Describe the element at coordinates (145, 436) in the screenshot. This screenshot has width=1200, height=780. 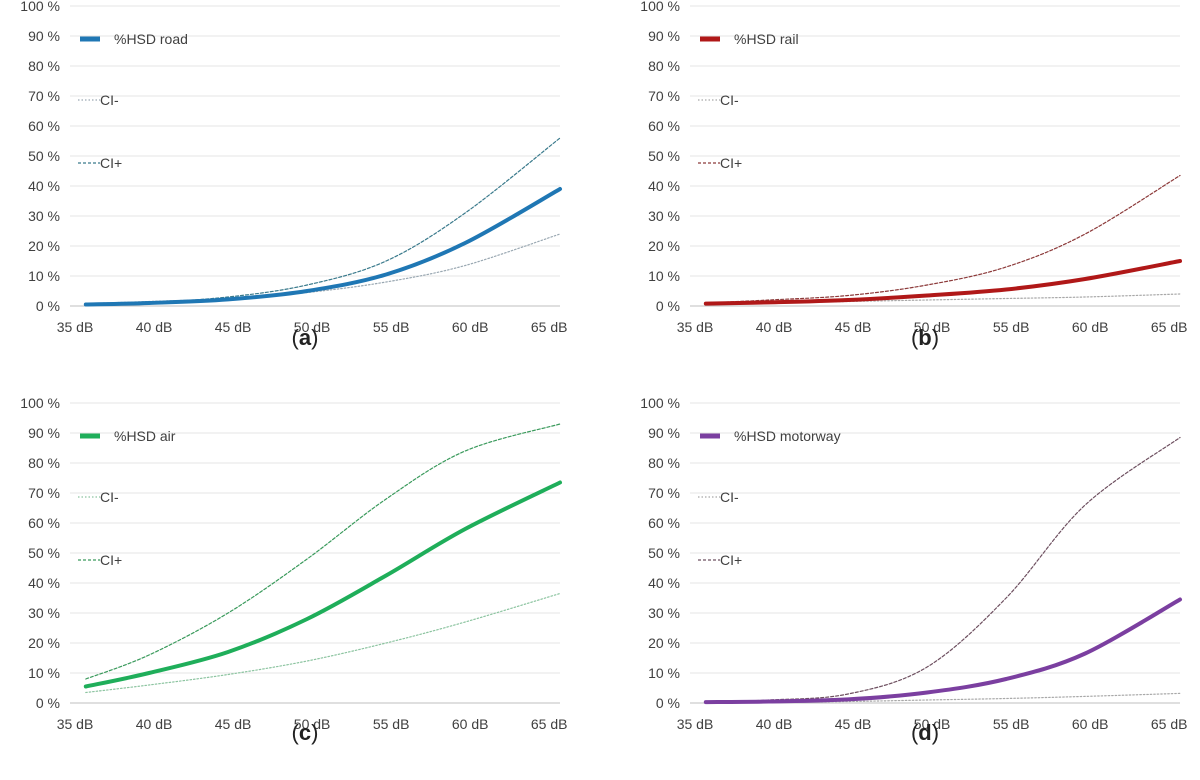
I see `legend-label: %HSD air` at that location.